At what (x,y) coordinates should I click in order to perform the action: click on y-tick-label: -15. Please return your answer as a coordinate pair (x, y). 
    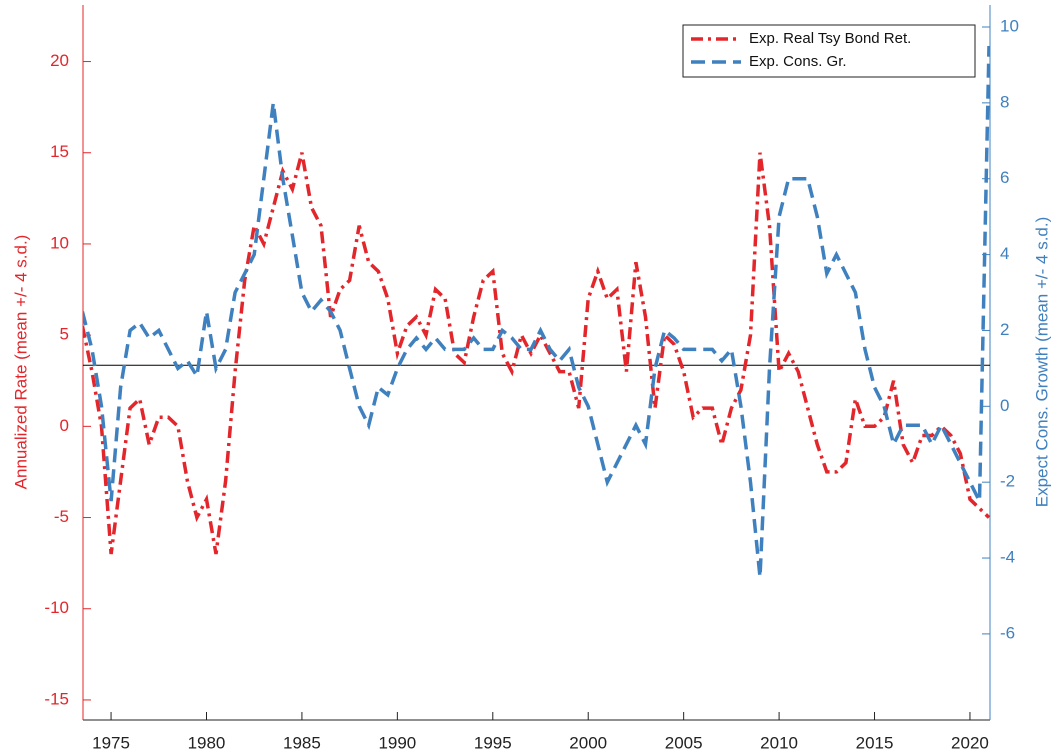
    Looking at the image, I should click on (56, 698).